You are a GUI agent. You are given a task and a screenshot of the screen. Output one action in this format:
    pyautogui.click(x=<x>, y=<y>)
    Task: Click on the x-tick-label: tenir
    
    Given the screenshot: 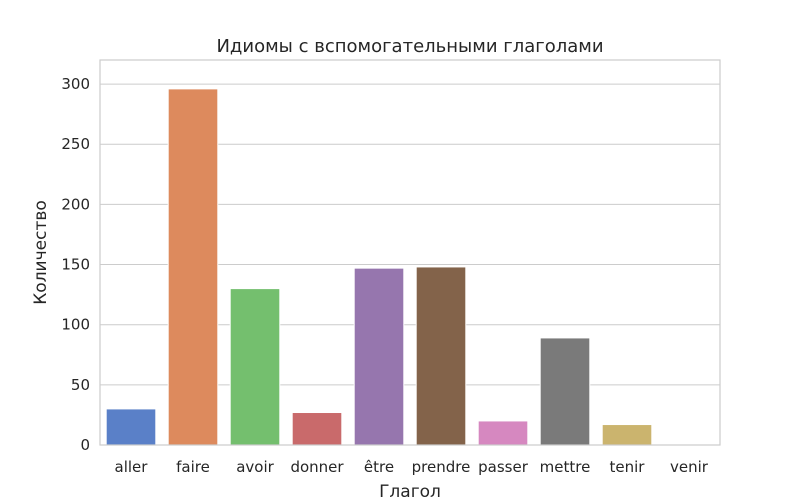 What is the action you would take?
    pyautogui.click(x=628, y=467)
    